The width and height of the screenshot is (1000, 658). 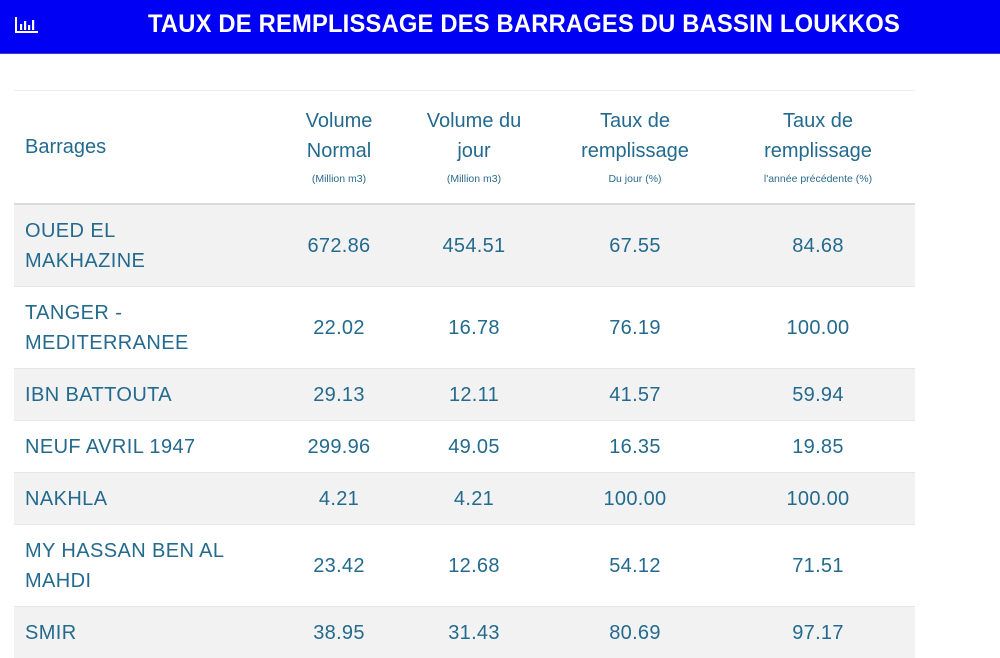 What do you see at coordinates (818, 395) in the screenshot?
I see `taux-annee-precedente-cell: 59.94` at bounding box center [818, 395].